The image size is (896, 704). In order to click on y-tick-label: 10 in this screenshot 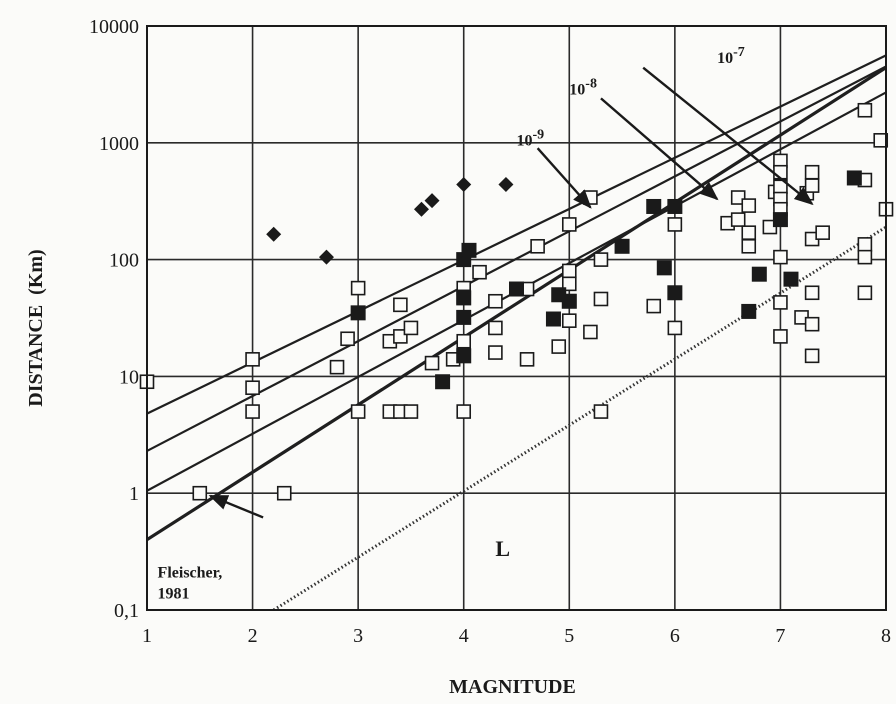, I will do `click(129, 377)`.